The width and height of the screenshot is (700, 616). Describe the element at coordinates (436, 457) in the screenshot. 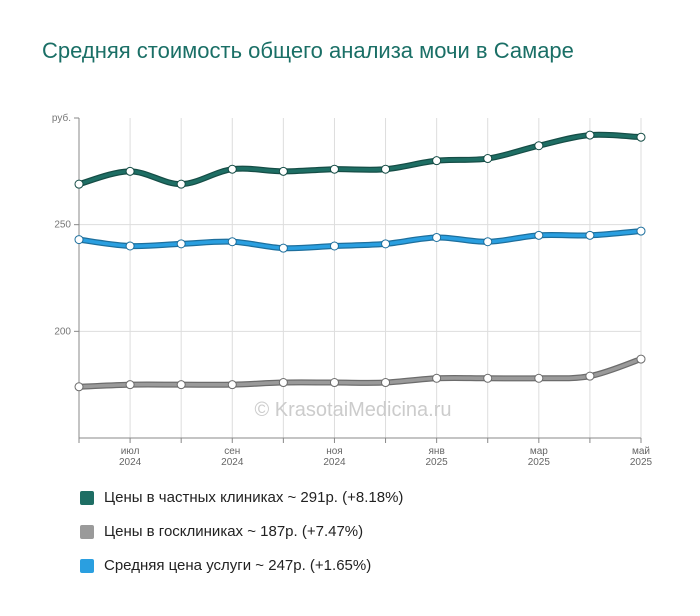

I see `x-tick-label: янв 2025` at that location.